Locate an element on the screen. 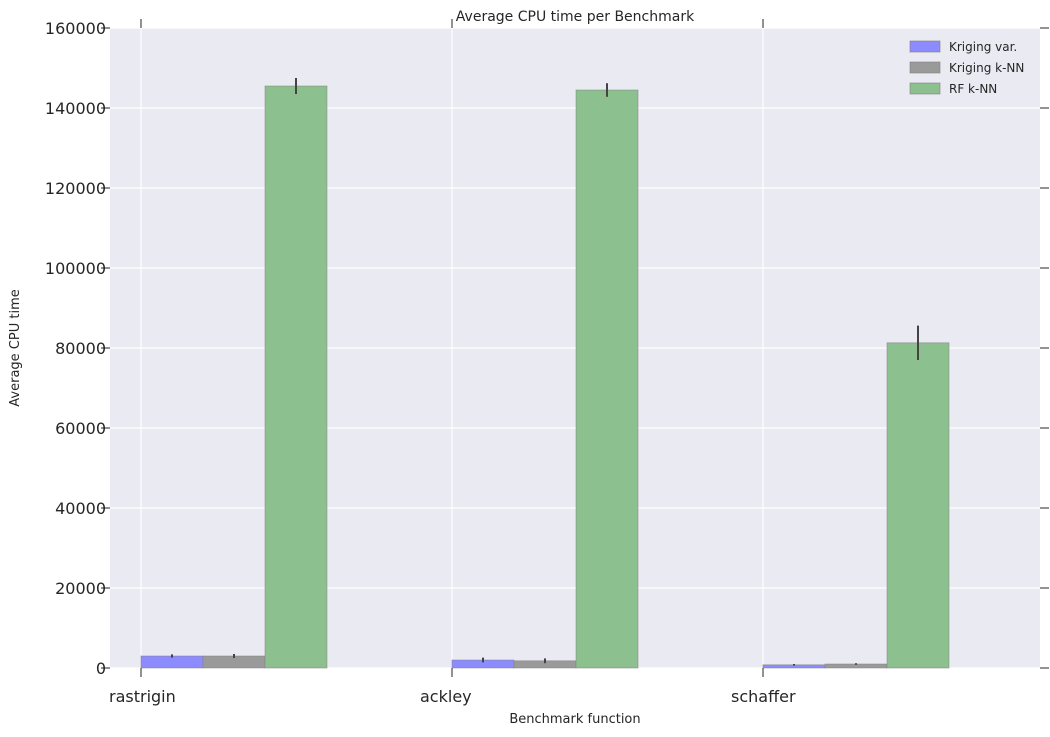  x-axis-label: Benchmark function is located at coordinates (574, 719).